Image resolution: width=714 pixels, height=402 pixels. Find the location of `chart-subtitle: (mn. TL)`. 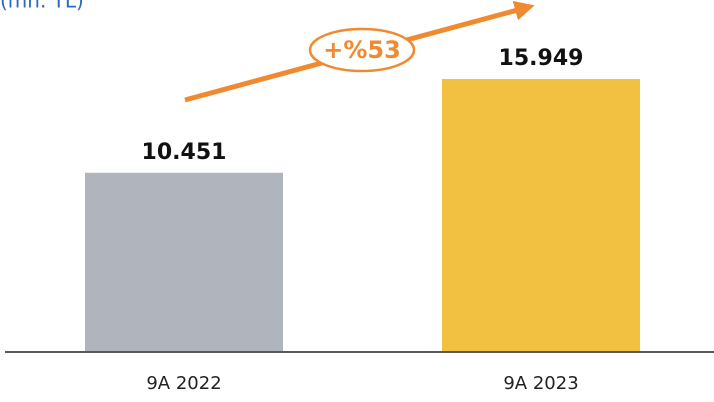

chart-subtitle: (mn. TL) is located at coordinates (42, 6).